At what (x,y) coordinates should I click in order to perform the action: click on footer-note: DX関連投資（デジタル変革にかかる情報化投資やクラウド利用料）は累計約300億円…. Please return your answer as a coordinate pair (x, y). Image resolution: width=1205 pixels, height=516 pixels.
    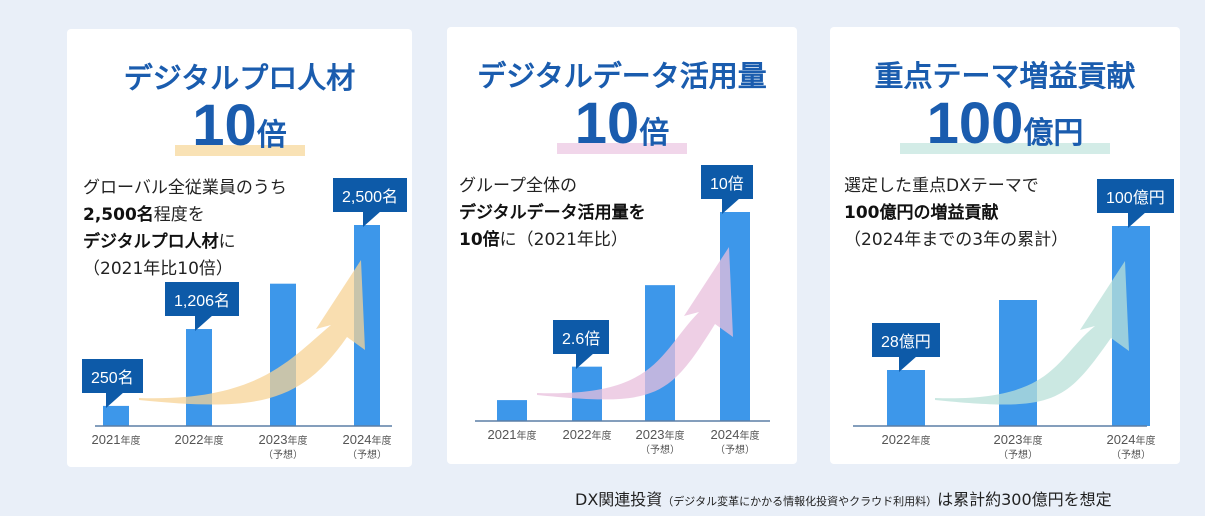
    Looking at the image, I should click on (843, 498).